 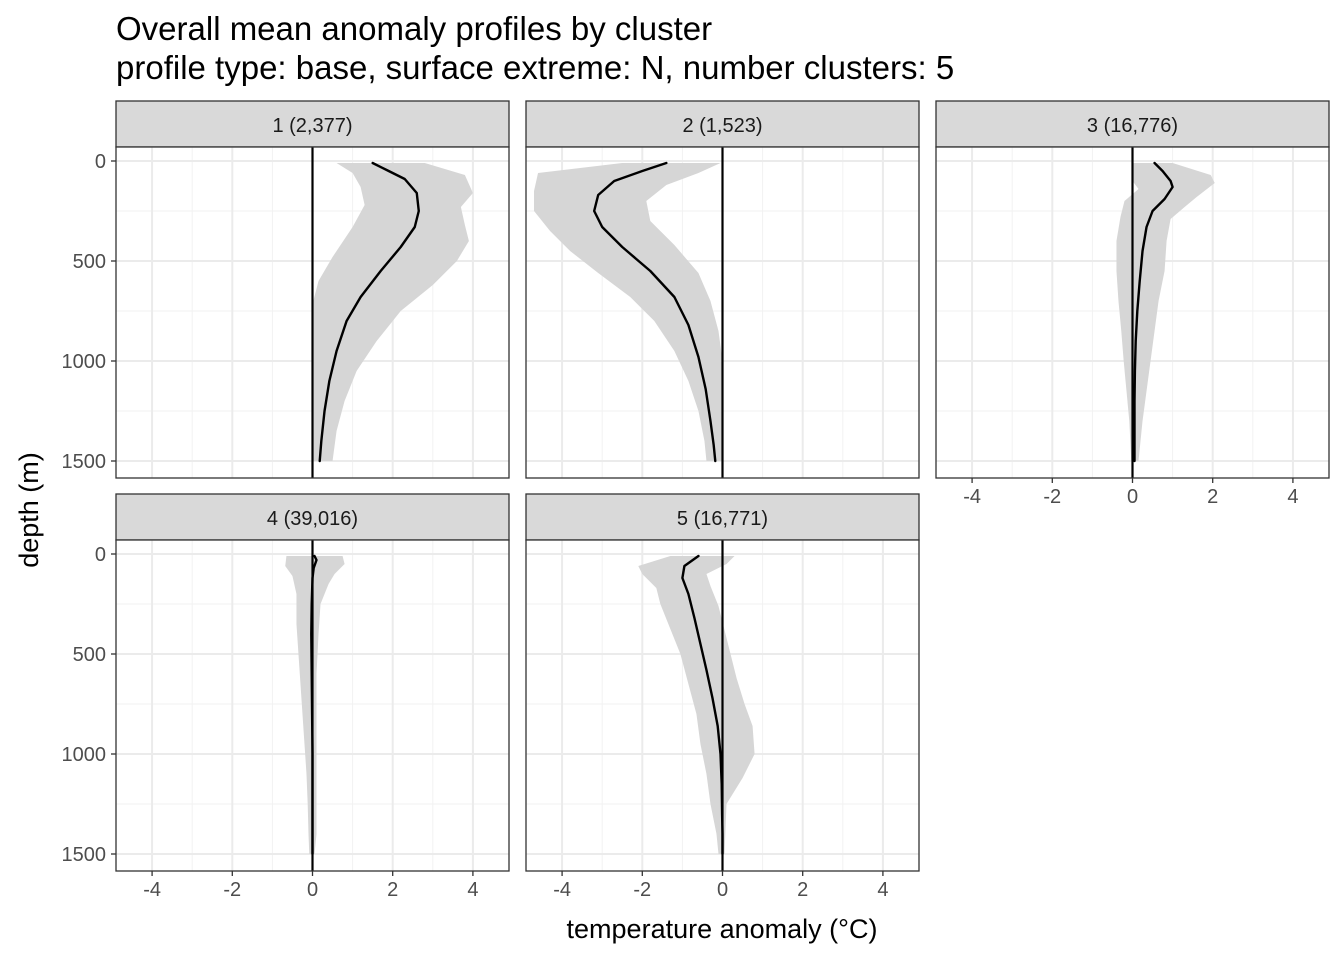 I want to click on facet-panel: 1 (2,377) 0 500 1000 1500, so click(x=286, y=289).